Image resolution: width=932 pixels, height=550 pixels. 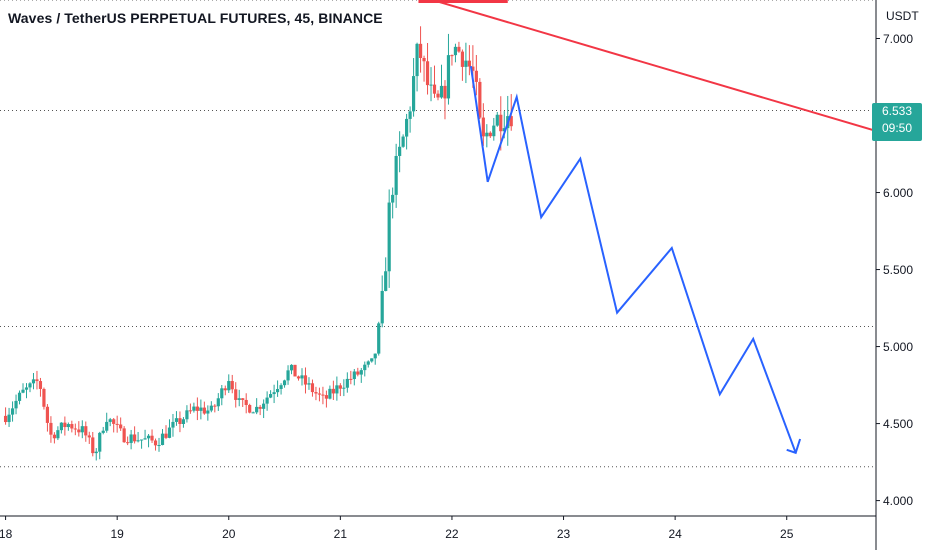 What do you see at coordinates (898, 500) in the screenshot?
I see `y-tick-label: 4.000` at bounding box center [898, 500].